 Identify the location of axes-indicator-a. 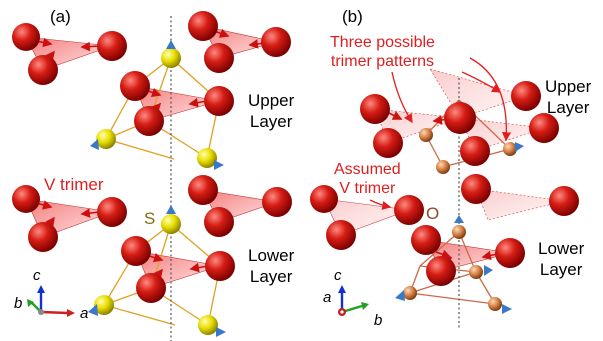
(51, 301).